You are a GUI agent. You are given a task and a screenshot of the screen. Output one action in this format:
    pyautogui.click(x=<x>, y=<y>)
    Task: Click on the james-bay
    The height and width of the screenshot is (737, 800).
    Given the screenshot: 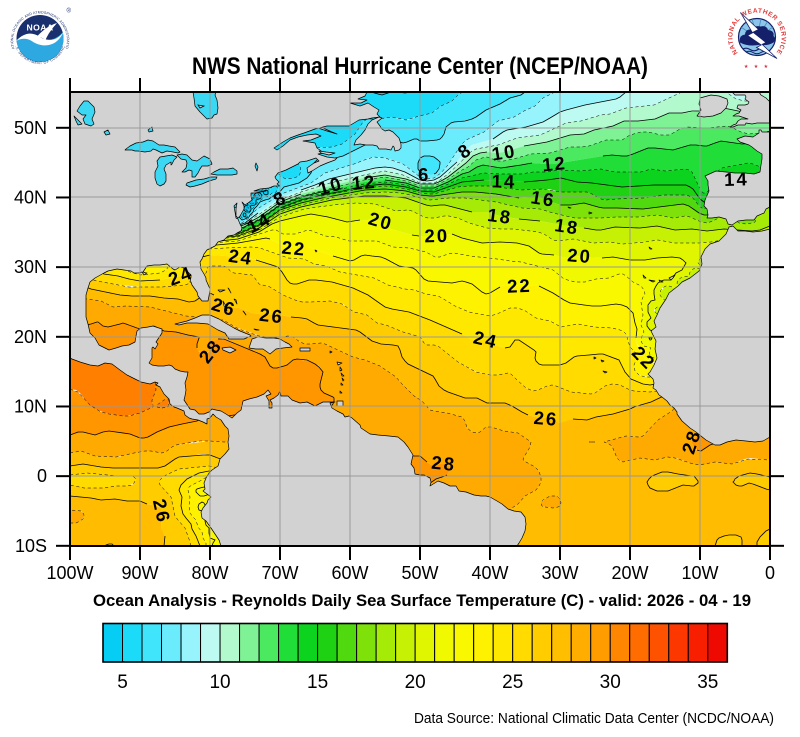 What is the action you would take?
    pyautogui.click(x=205, y=106)
    